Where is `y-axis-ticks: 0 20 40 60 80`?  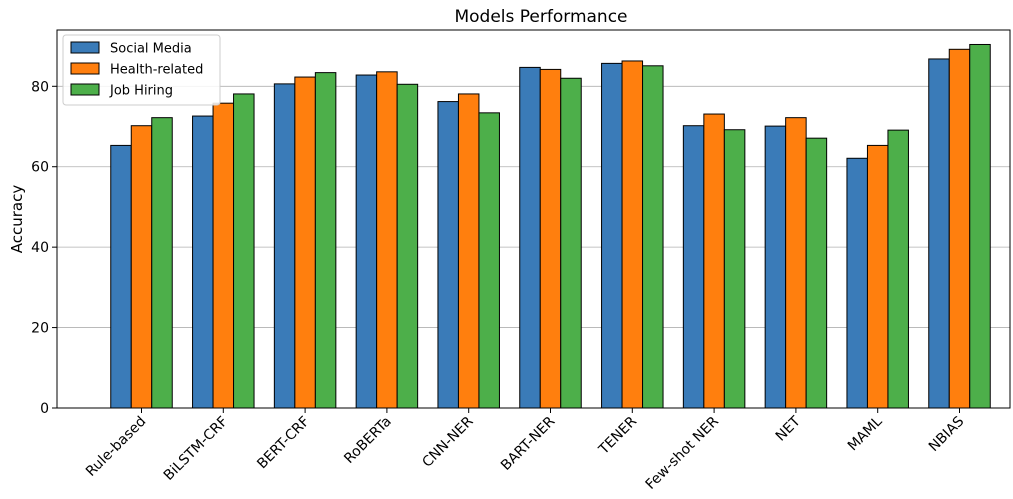 y-axis-ticks: 0 20 40 60 80 is located at coordinates (44, 248).